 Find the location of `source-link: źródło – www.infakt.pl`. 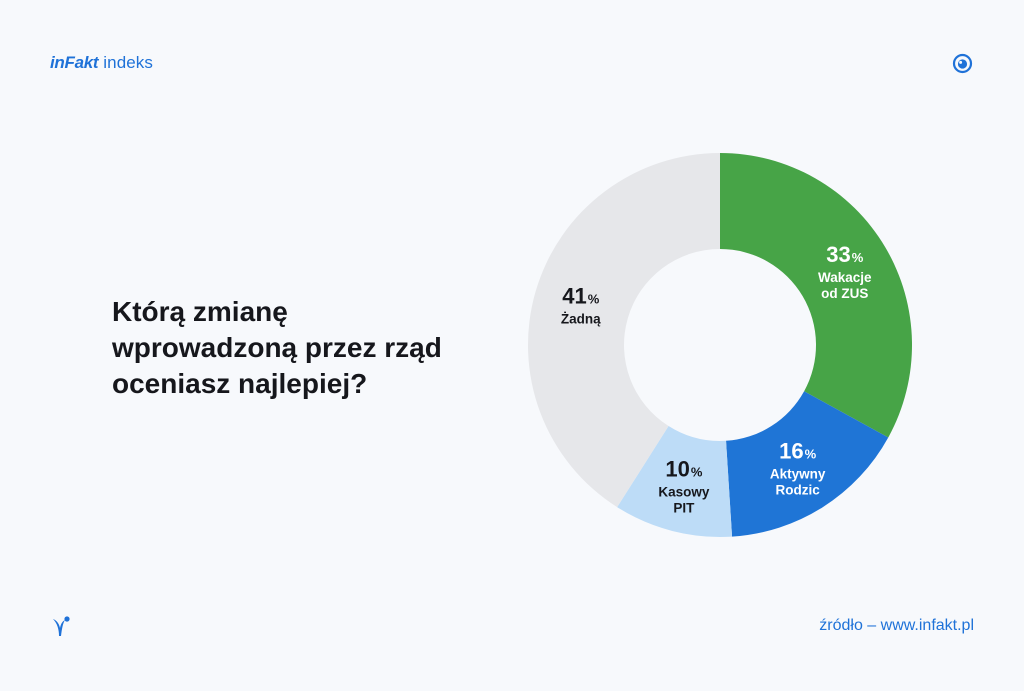

source-link: źródło – www.infakt.pl is located at coordinates (896, 625).